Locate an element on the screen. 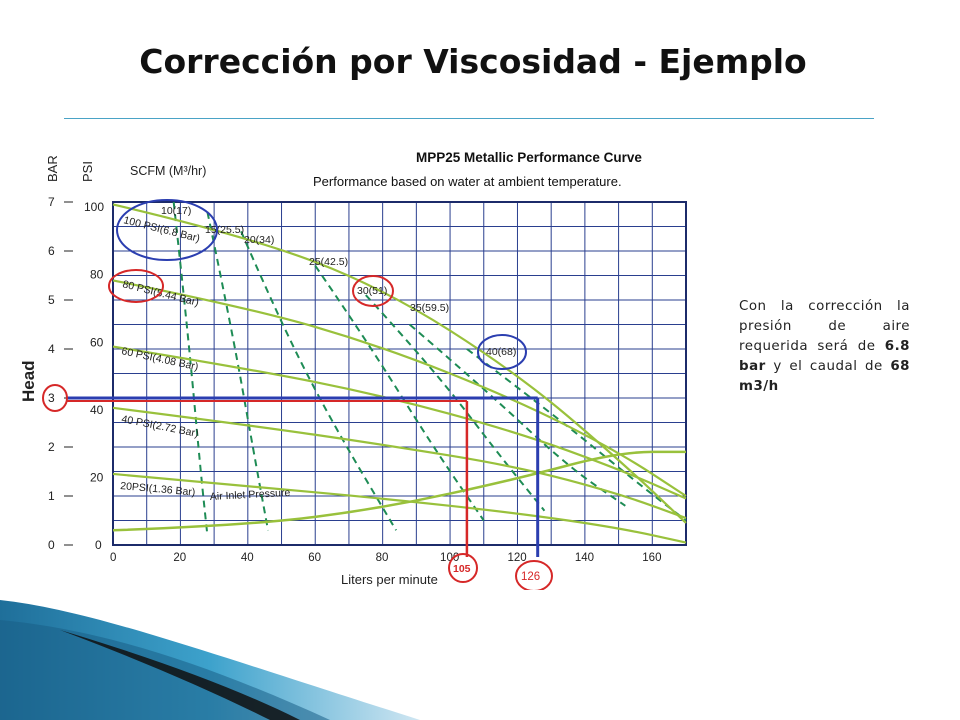 The height and width of the screenshot is (720, 960). x-tick-label: 0 is located at coordinates (113, 558).